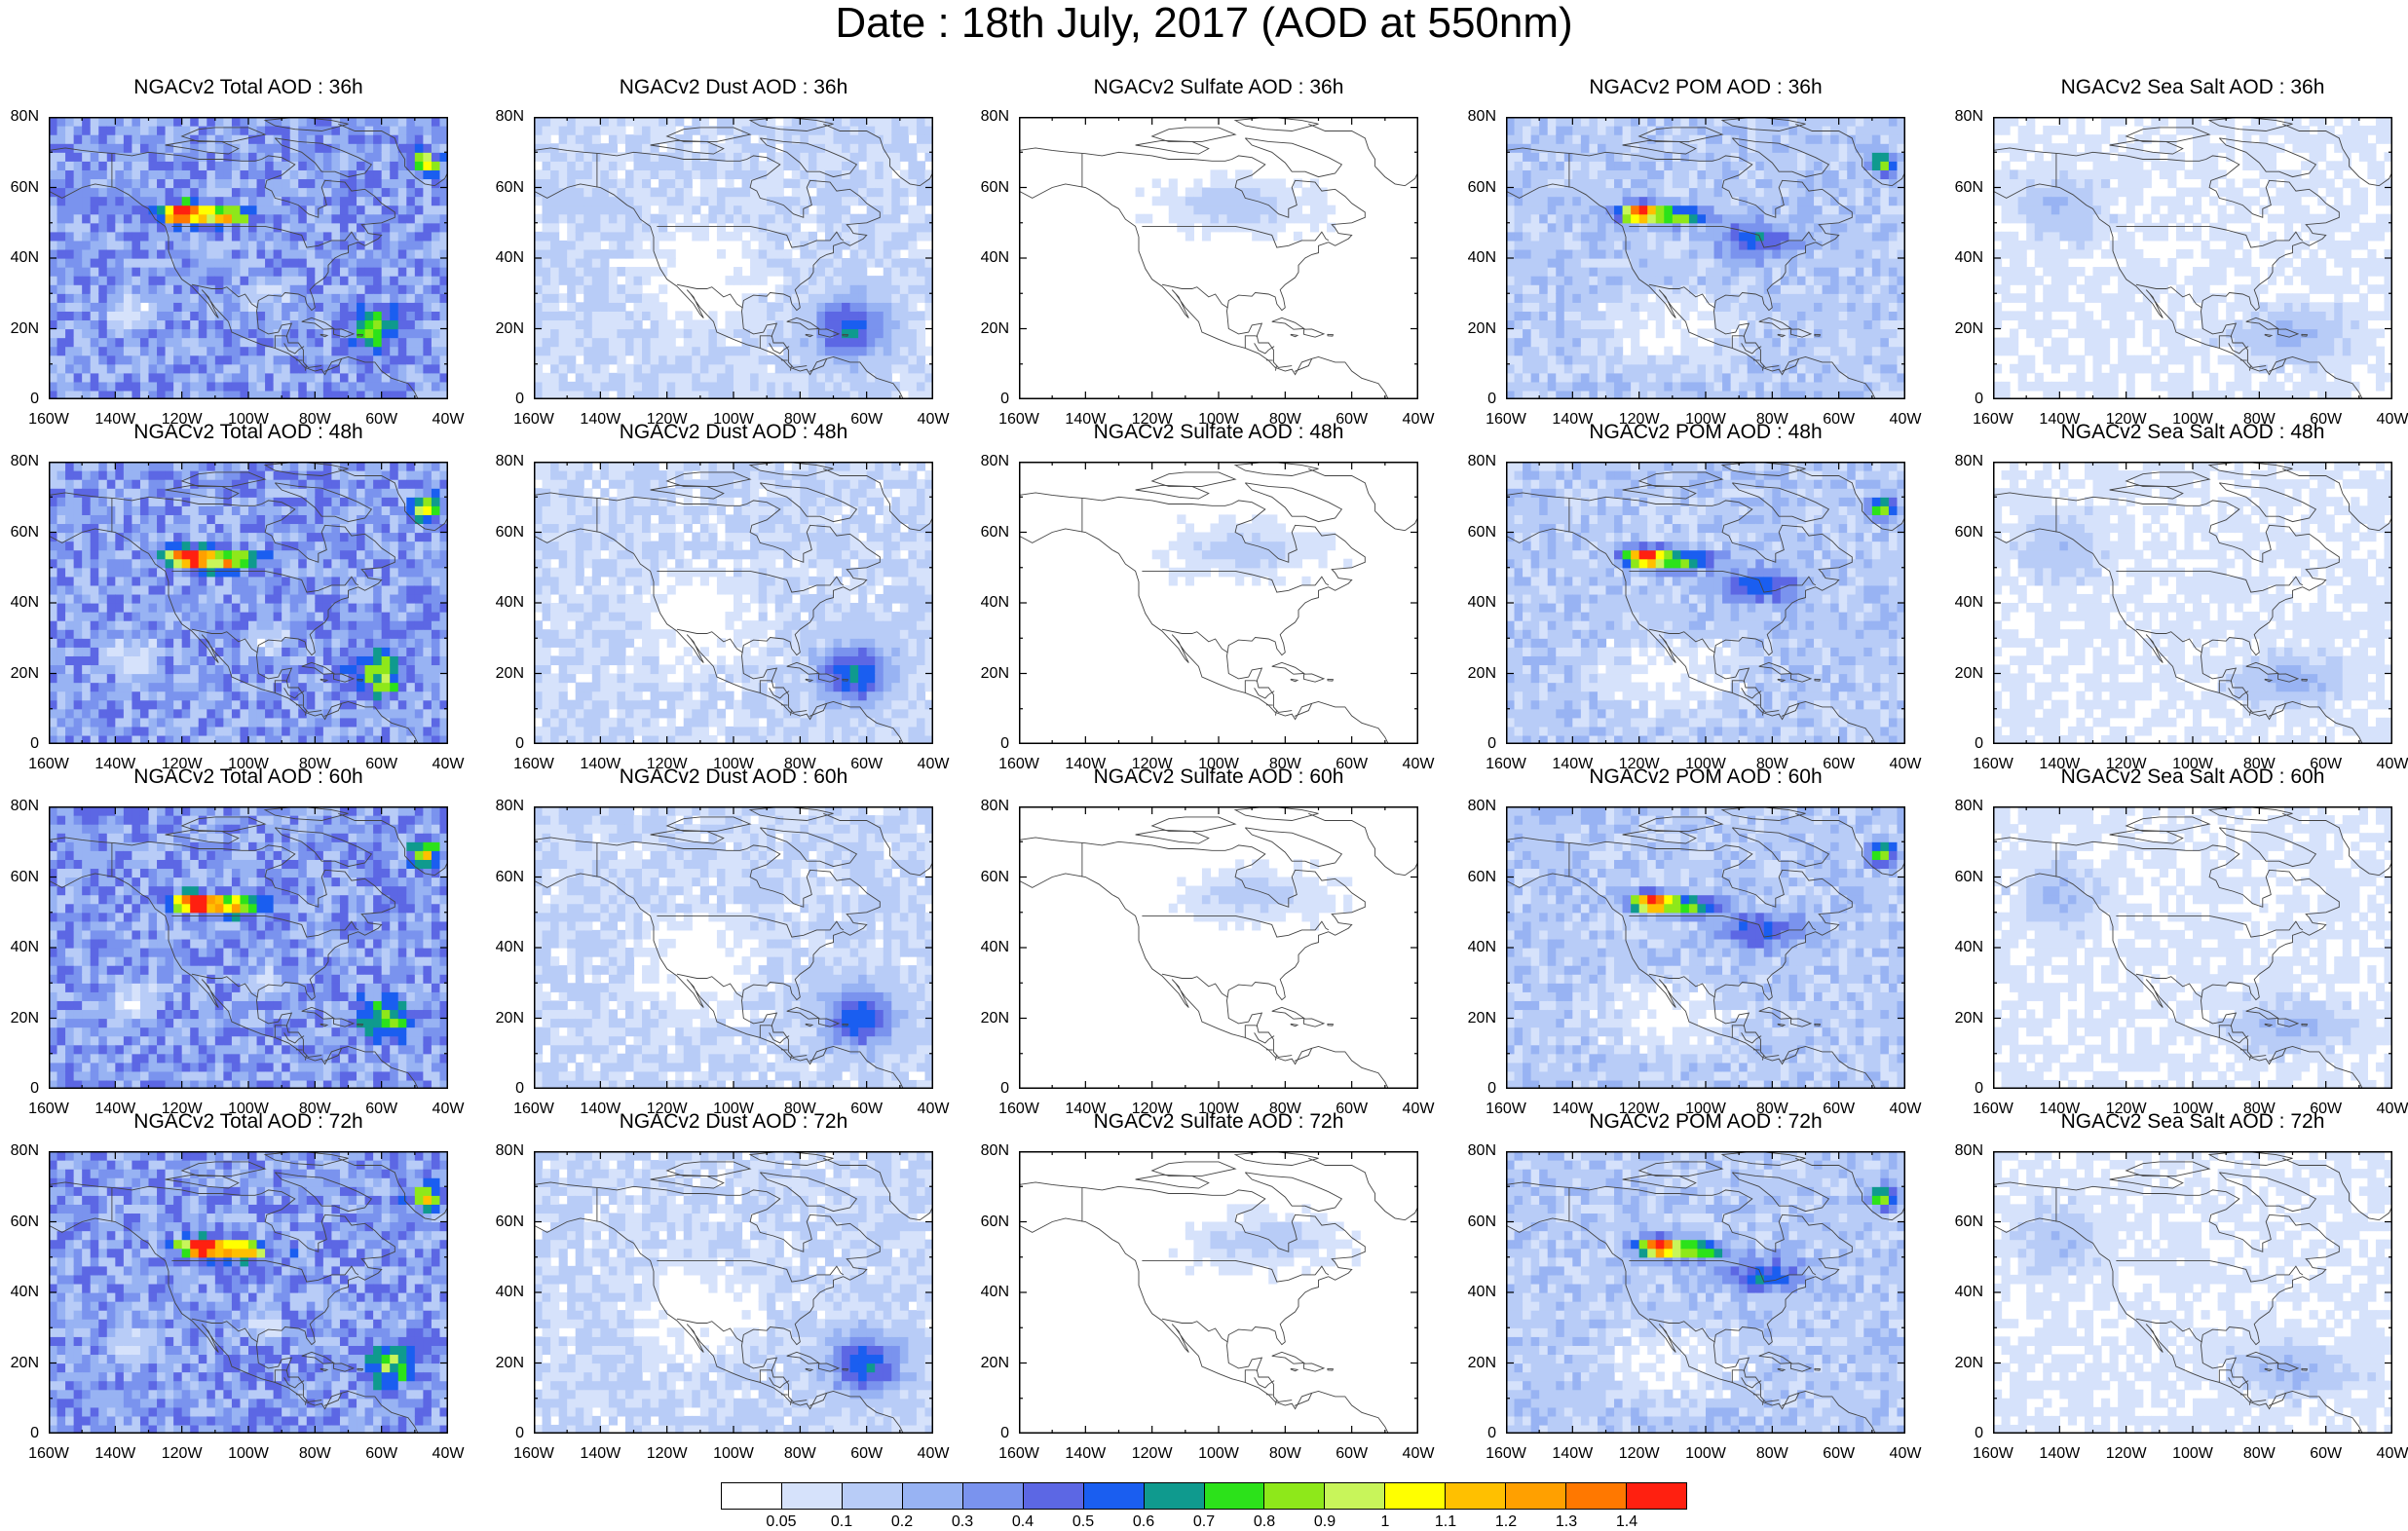 This screenshot has height=1531, width=2408. I want to click on colorbar-label: 0.1, so click(841, 1522).